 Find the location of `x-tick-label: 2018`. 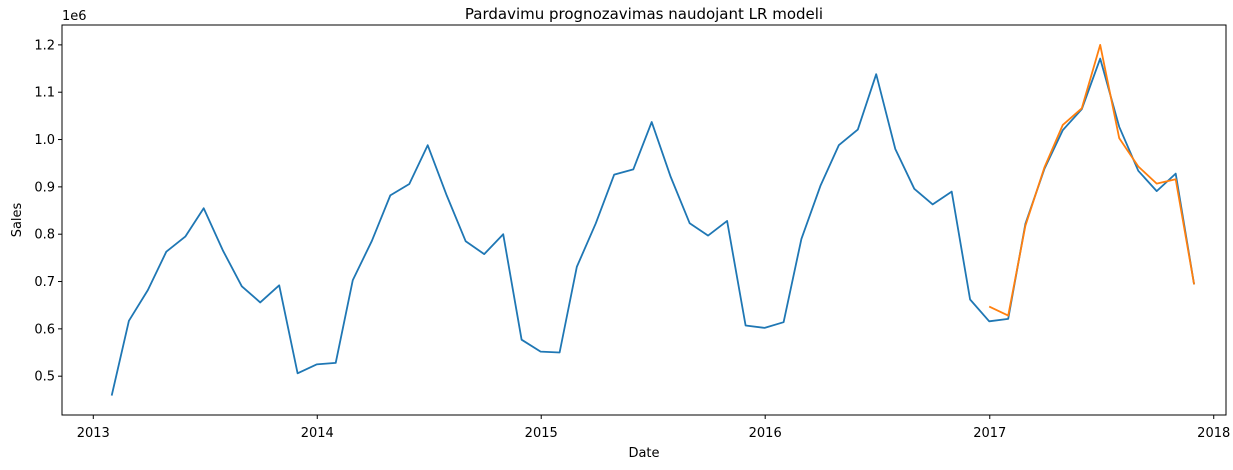

x-tick-label: 2018 is located at coordinates (1213, 433).